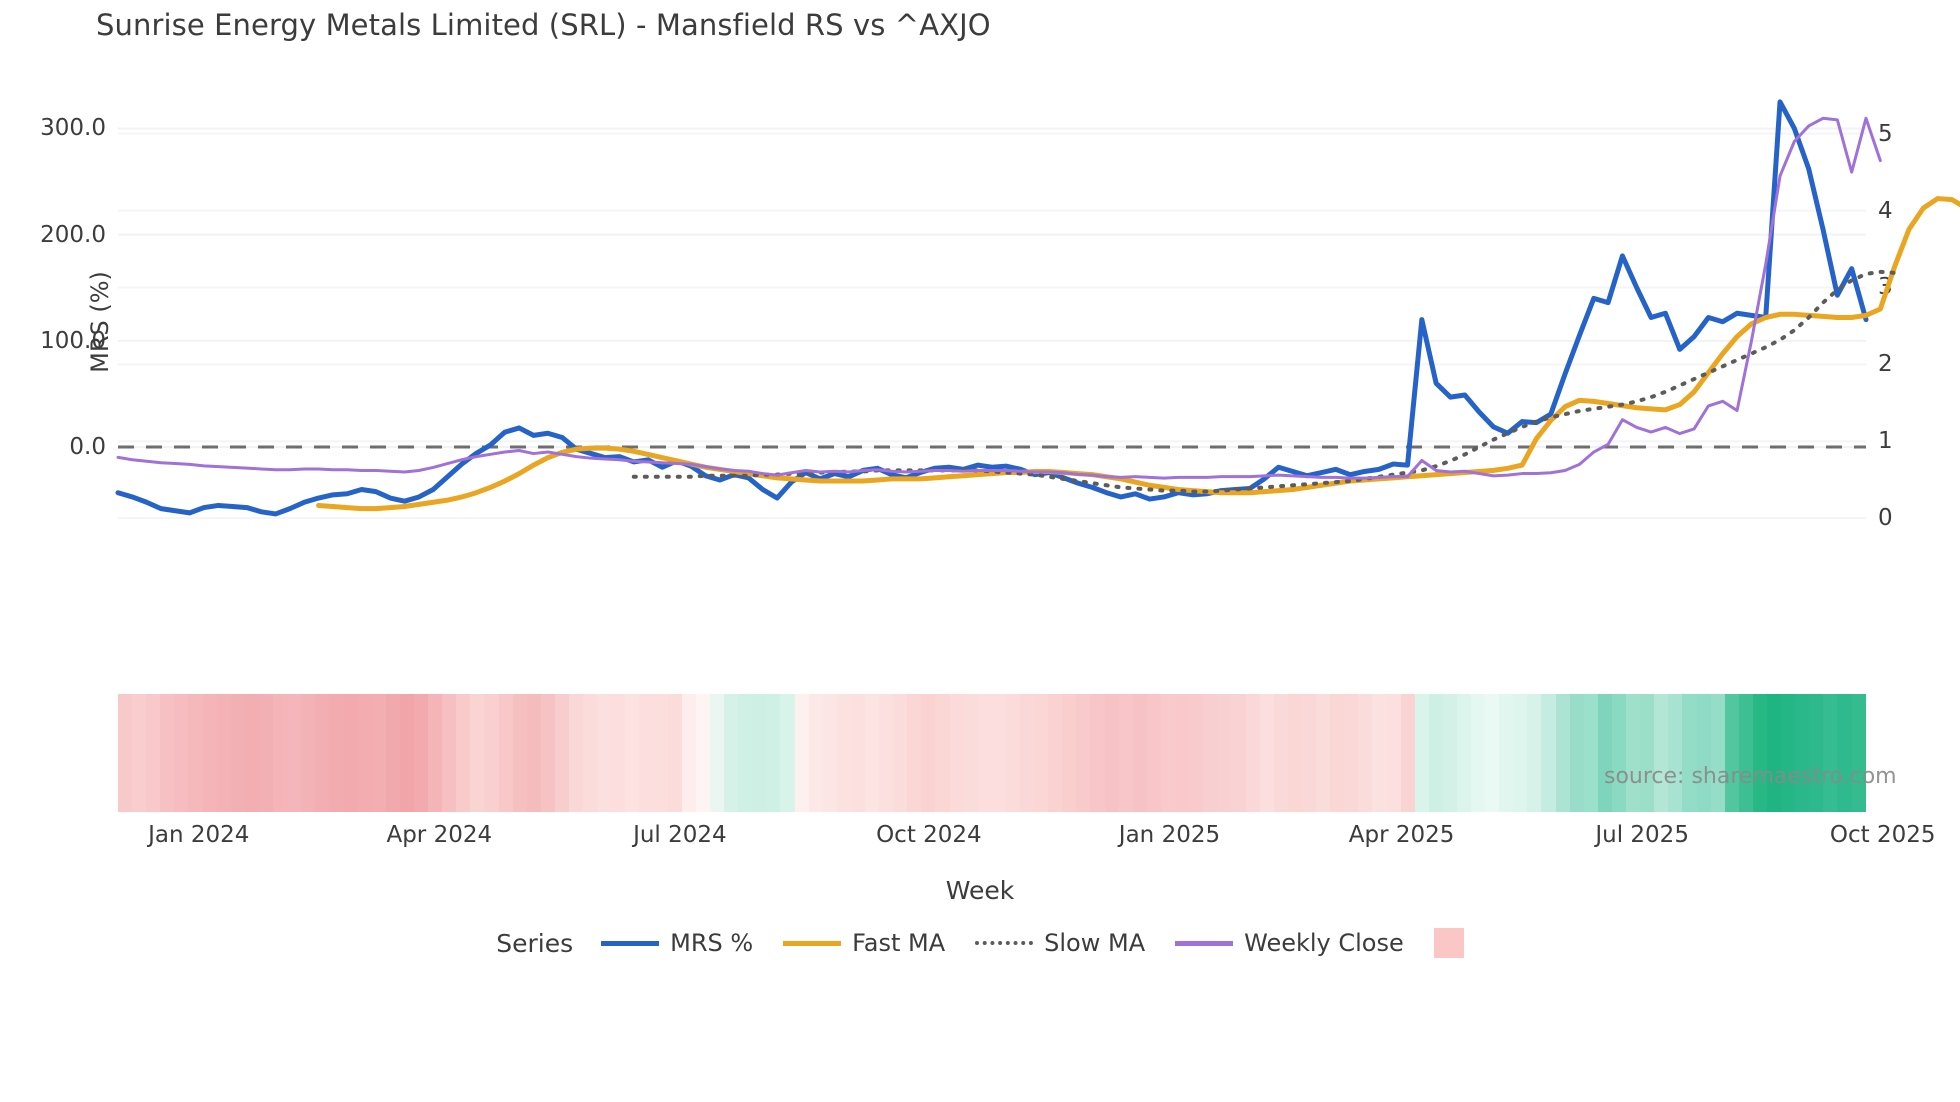 This screenshot has width=1960, height=1102. I want to click on x-axis-tick: Jul 2024, so click(680, 835).